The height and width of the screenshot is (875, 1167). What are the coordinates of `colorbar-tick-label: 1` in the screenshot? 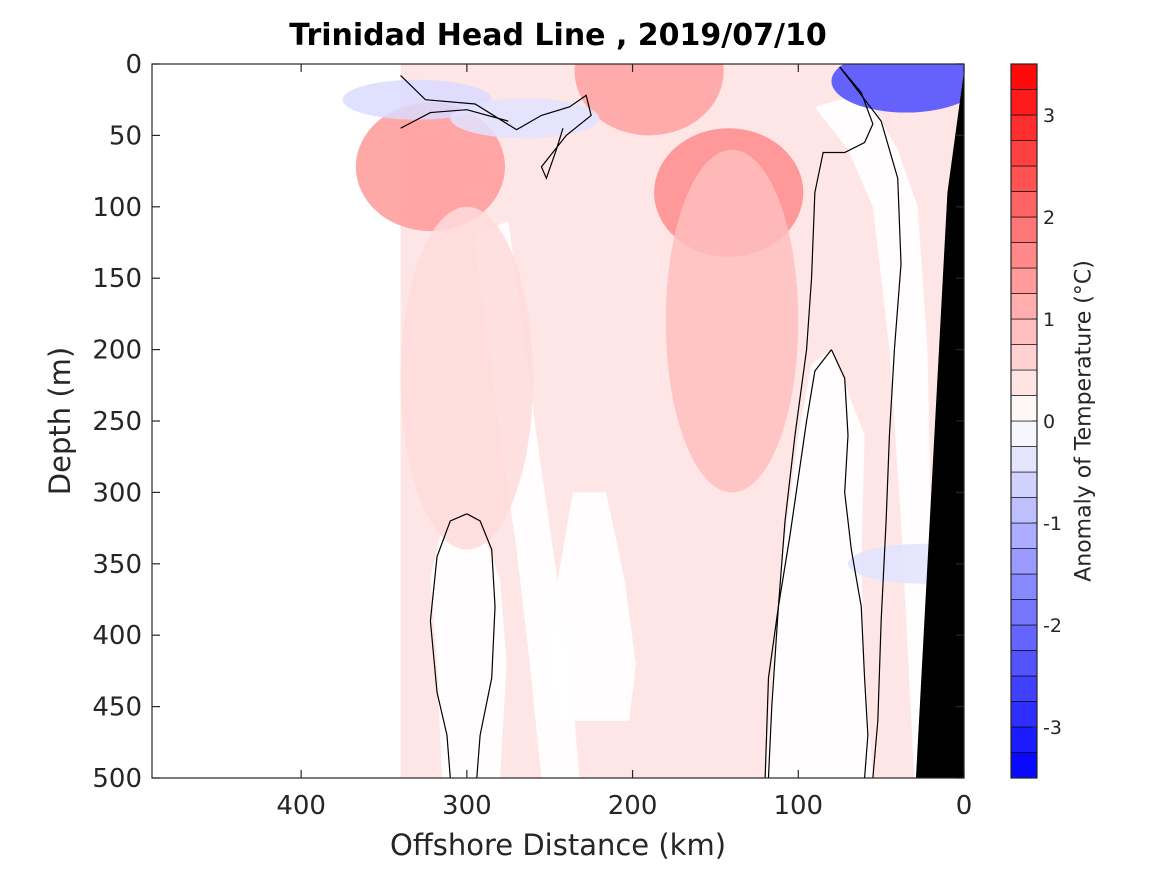 It's located at (1049, 320).